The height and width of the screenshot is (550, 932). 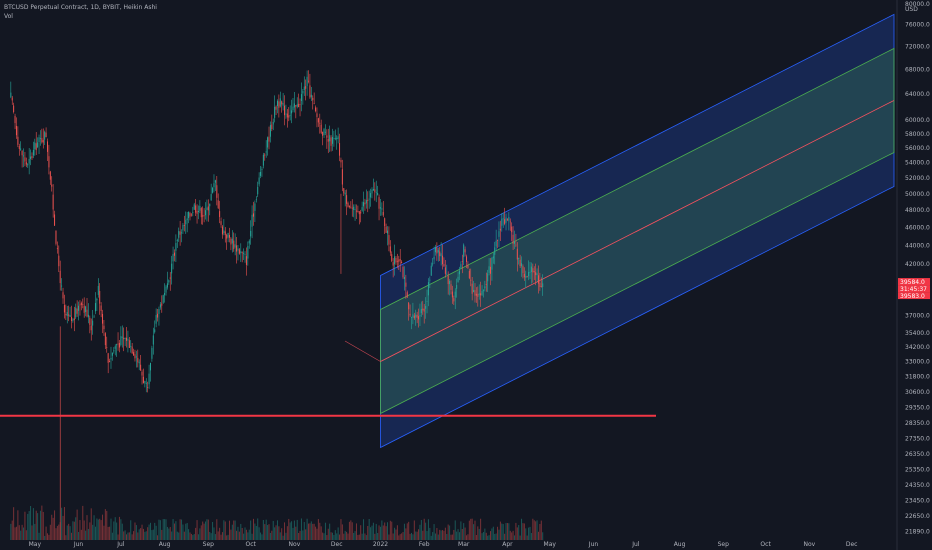 What do you see at coordinates (295, 544) in the screenshot?
I see `x-tick-label: Nov` at bounding box center [295, 544].